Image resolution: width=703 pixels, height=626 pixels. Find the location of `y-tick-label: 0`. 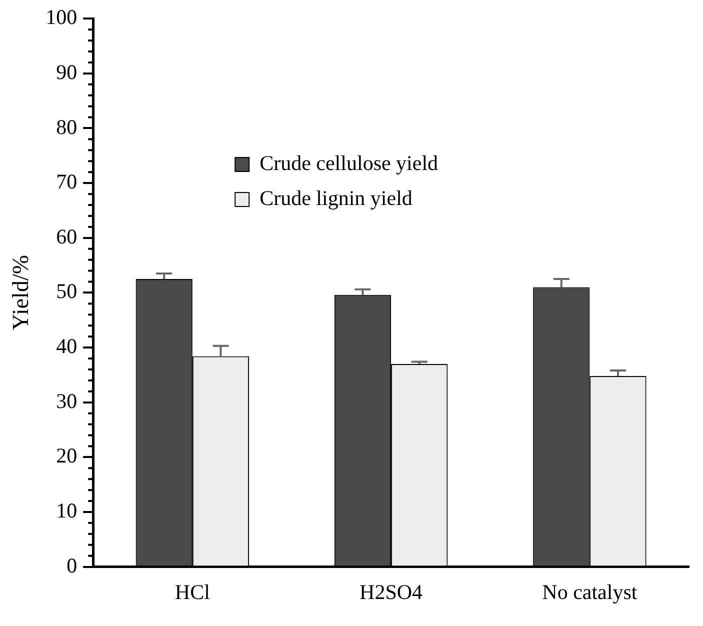

y-tick-label: 0 is located at coordinates (72, 565).